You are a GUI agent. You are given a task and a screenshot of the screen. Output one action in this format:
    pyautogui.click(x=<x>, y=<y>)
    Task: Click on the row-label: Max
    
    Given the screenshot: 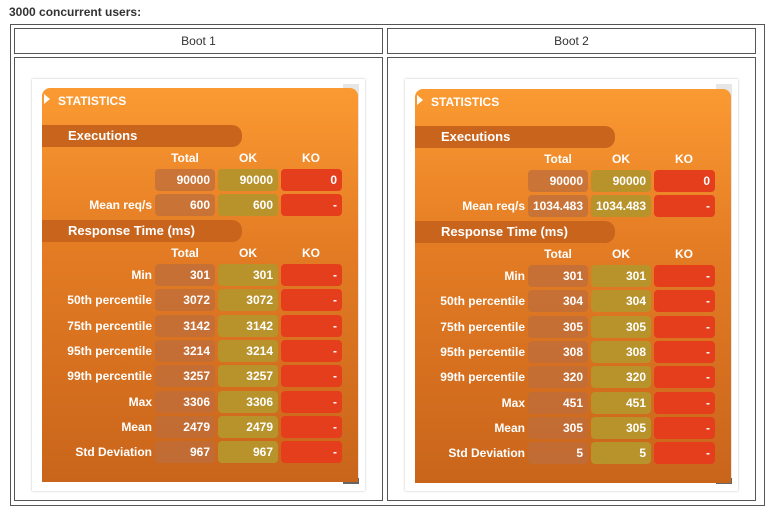 What is the action you would take?
    pyautogui.click(x=140, y=401)
    